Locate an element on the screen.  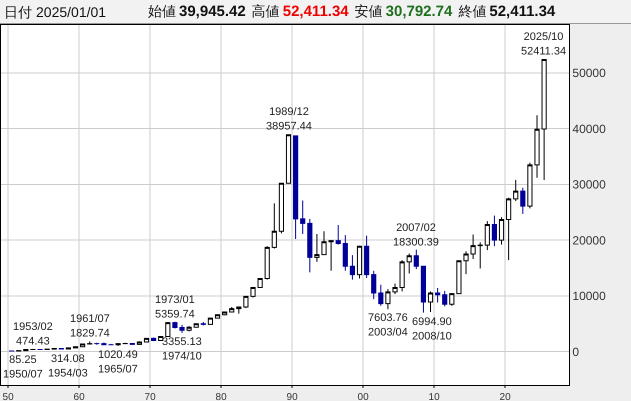
annotation: 3355.13 1974/10 is located at coordinates (182, 349).